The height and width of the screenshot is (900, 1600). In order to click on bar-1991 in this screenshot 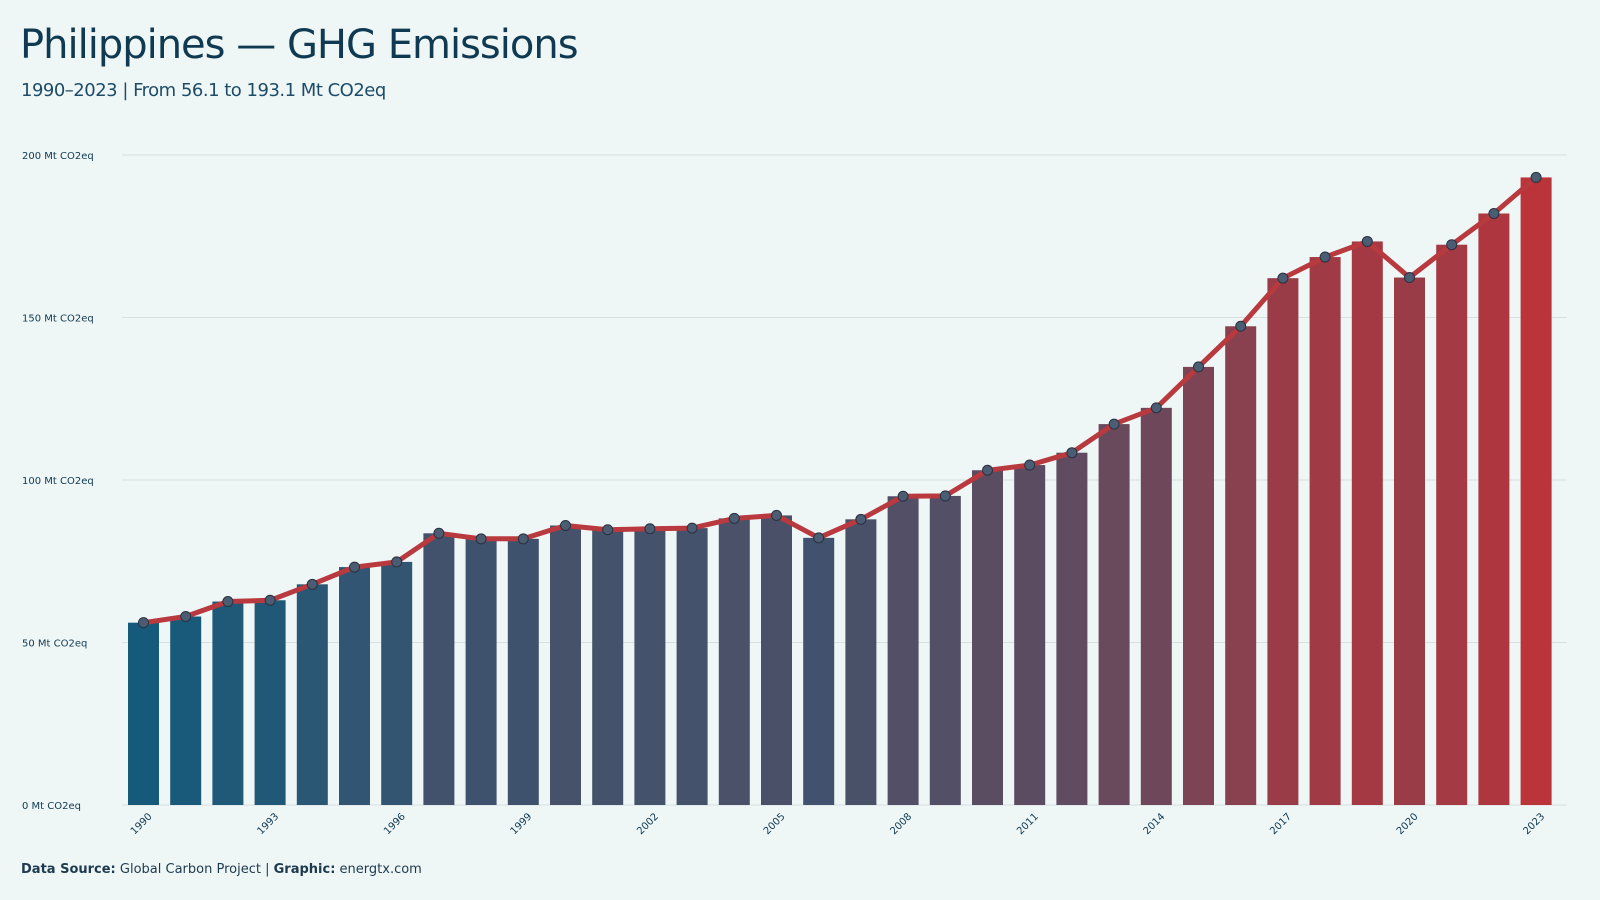, I will do `click(186, 710)`.